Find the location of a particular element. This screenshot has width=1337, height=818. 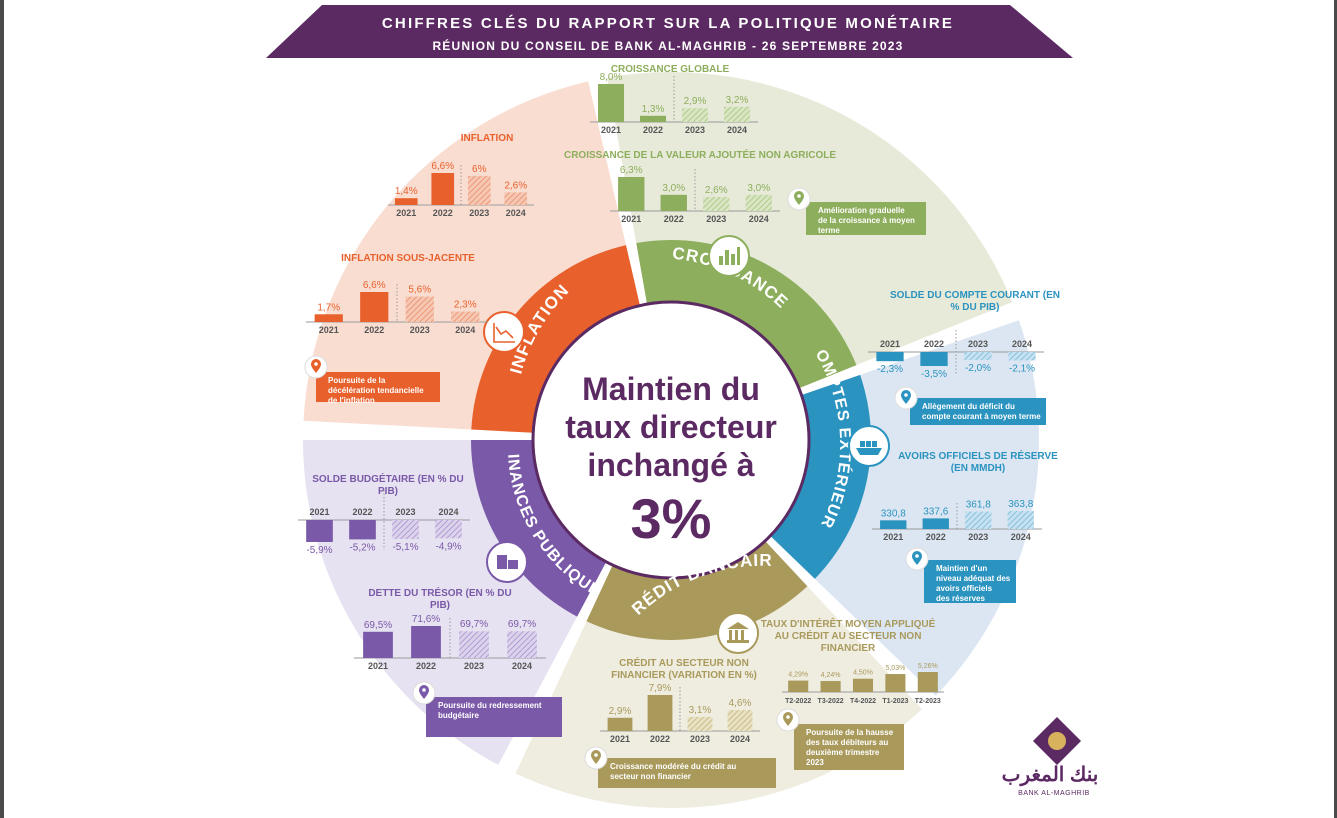

chart-4-value-2: -2,0% is located at coordinates (978, 368).